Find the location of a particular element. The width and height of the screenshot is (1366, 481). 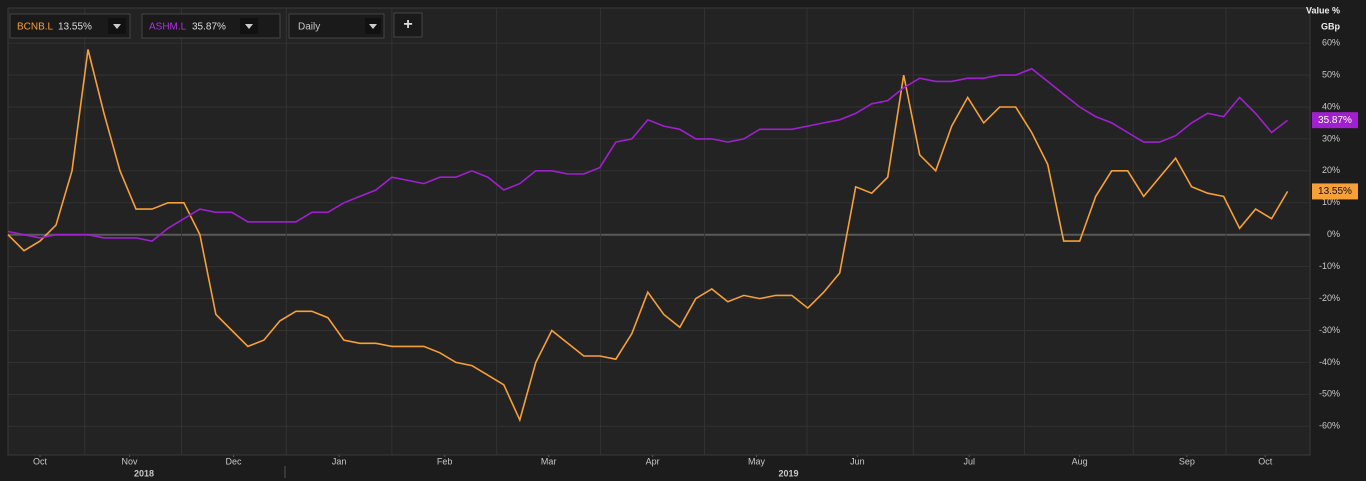

y-tick-label: -50% is located at coordinates (1329, 394).